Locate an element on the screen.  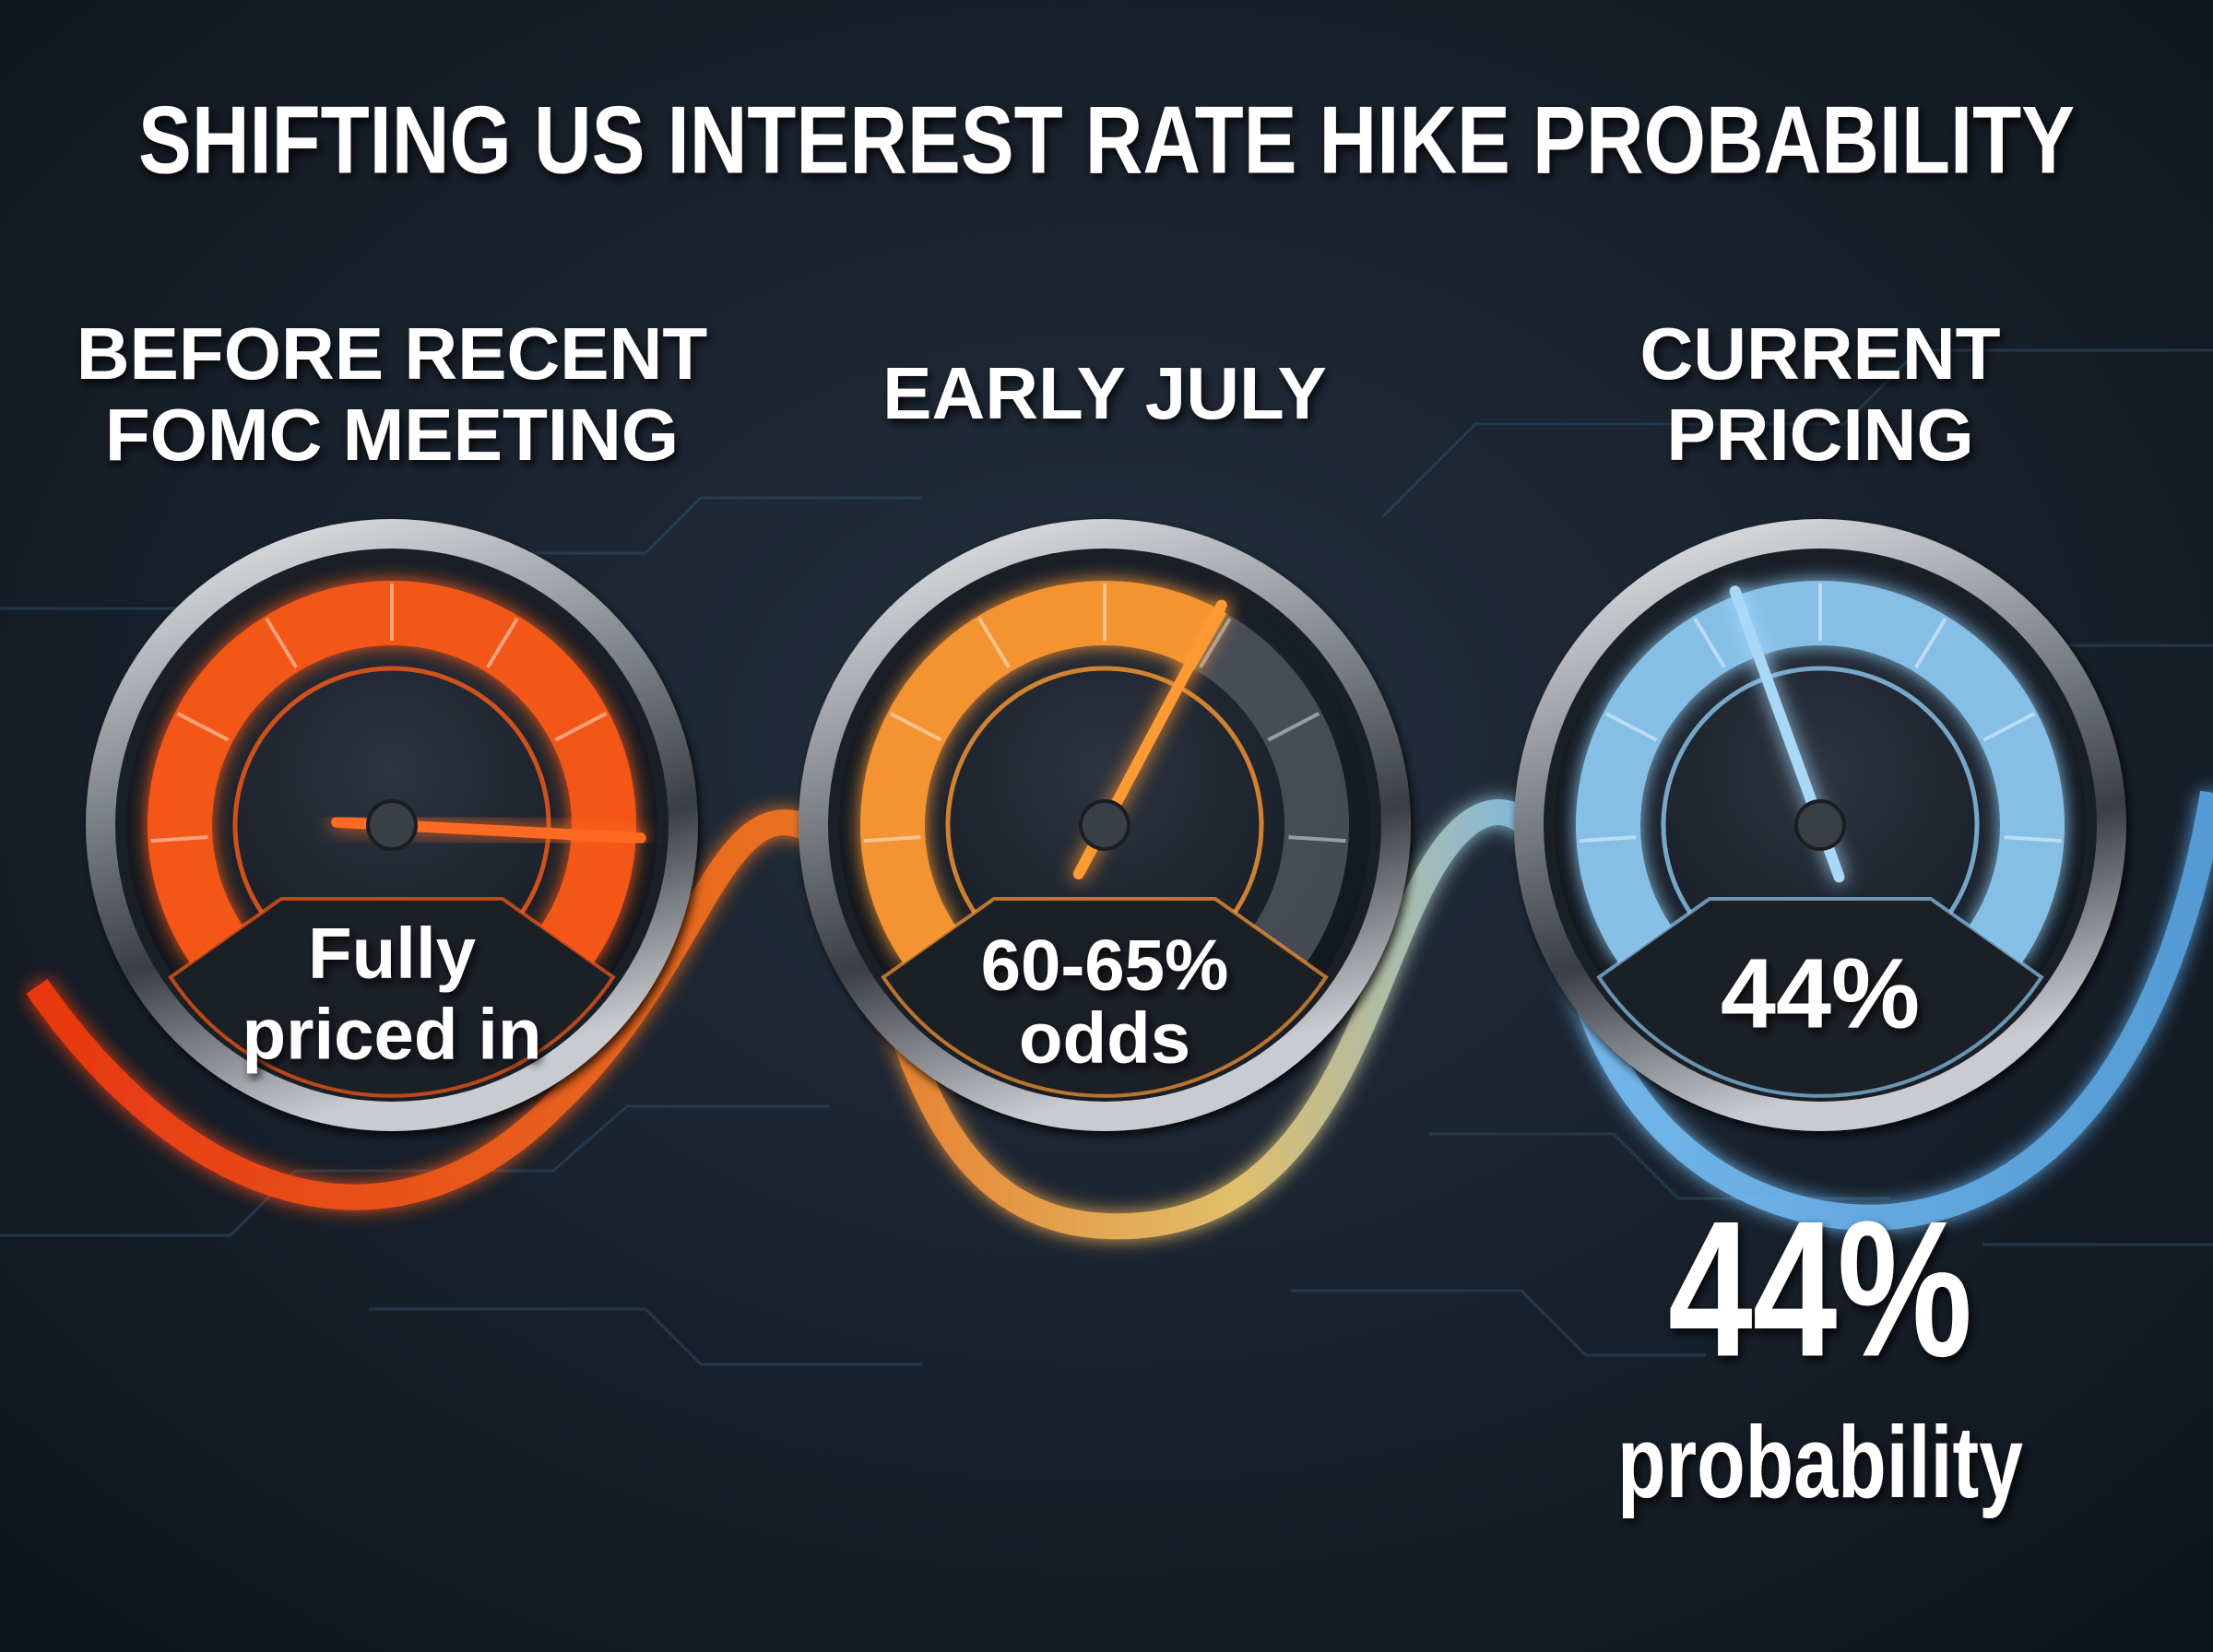
gauge-reading: priced in is located at coordinates (391, 1034).